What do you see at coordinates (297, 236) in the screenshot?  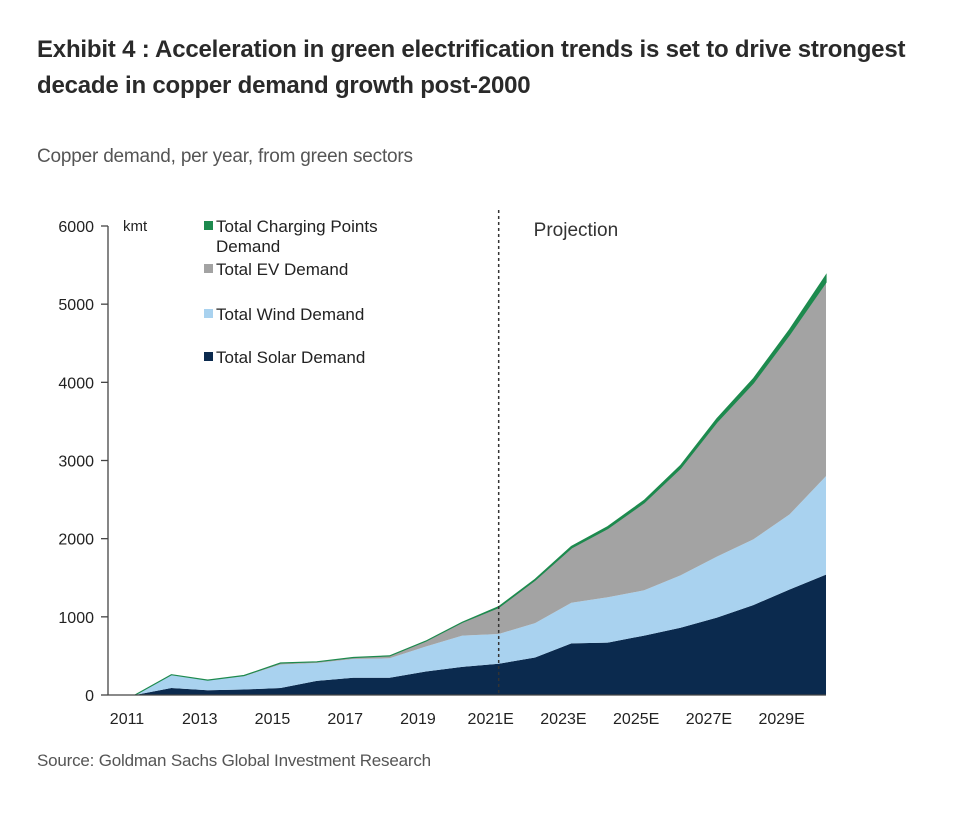 I see `legend-label-charging: Total Charging Points Demand` at bounding box center [297, 236].